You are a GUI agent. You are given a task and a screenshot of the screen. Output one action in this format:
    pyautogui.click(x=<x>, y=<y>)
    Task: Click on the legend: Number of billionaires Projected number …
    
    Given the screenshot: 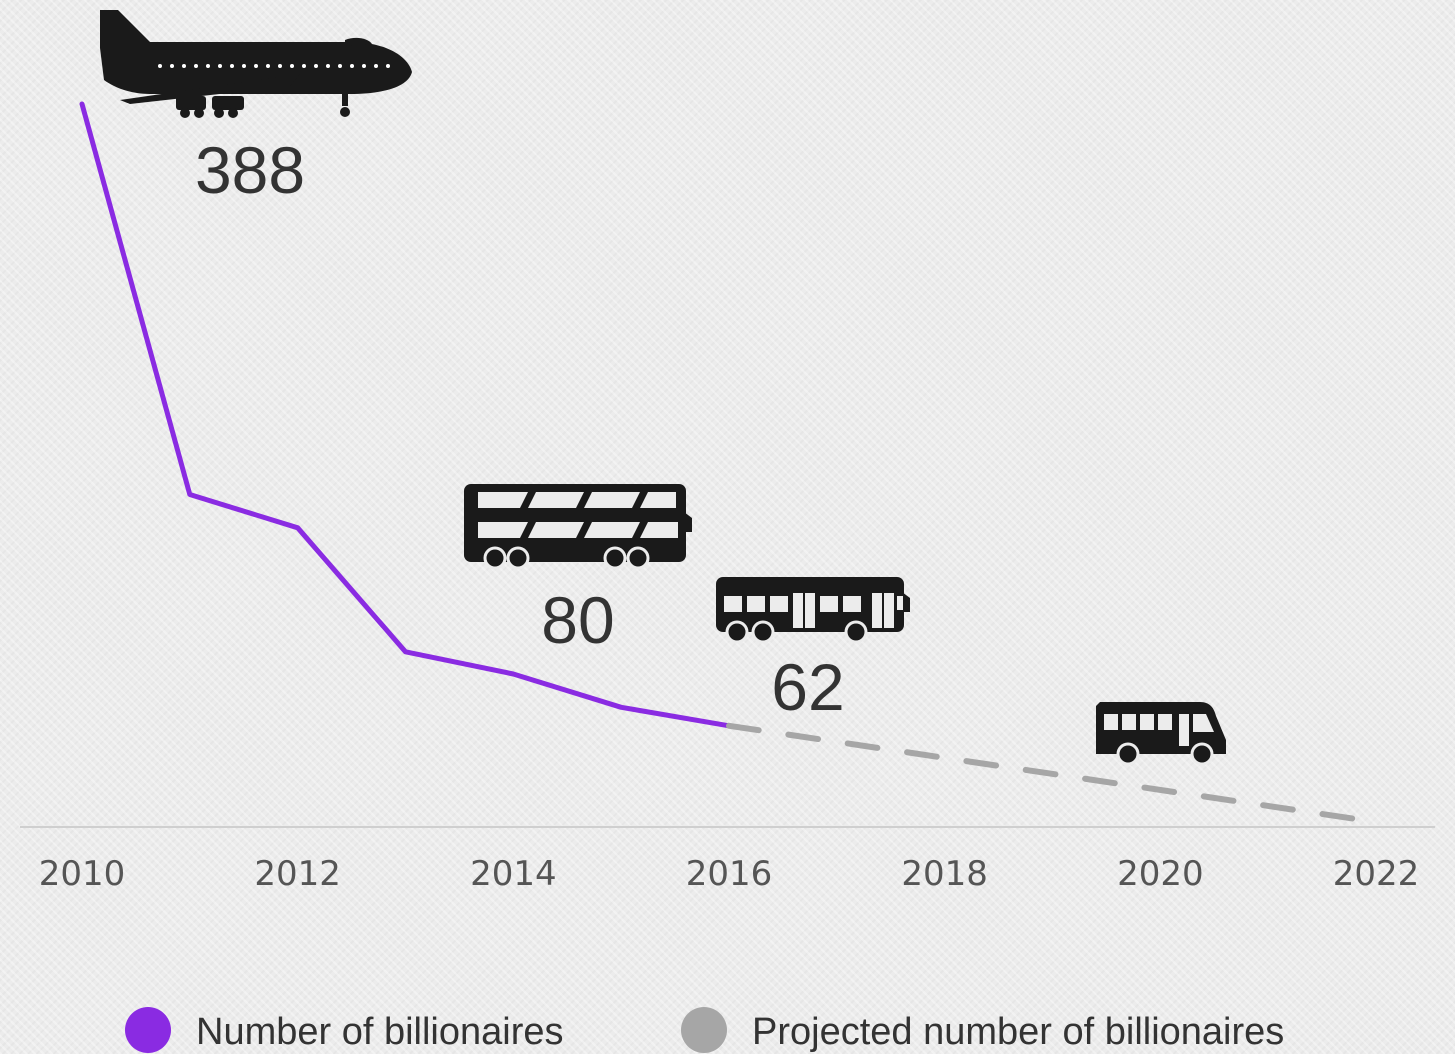 What is the action you would take?
    pyautogui.click(x=704, y=1030)
    